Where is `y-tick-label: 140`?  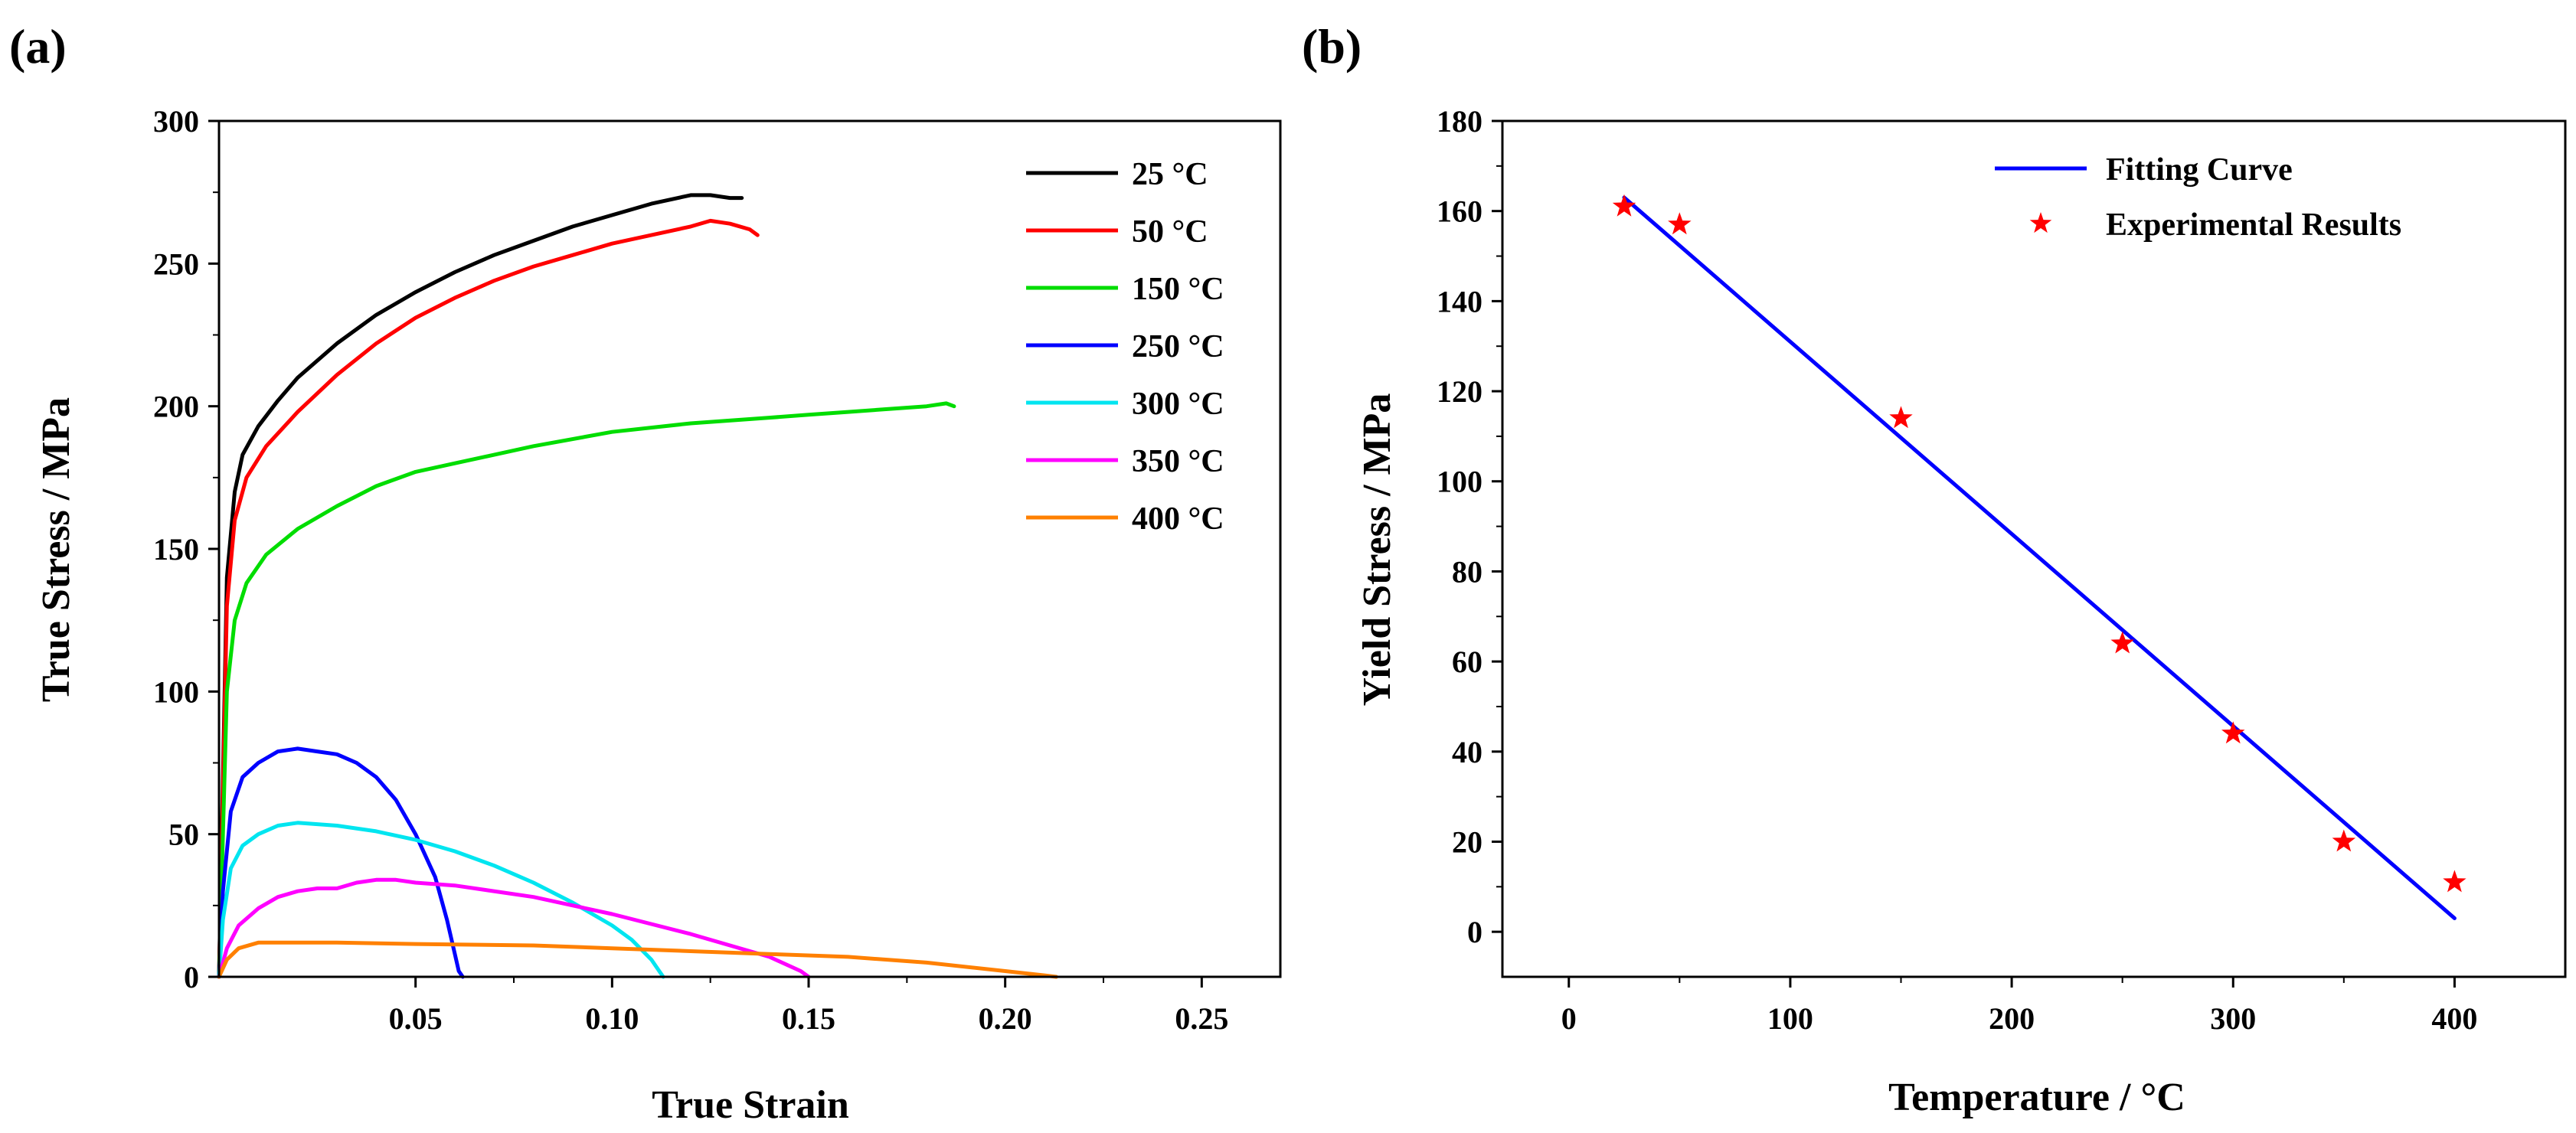
y-tick-label: 140 is located at coordinates (1460, 301).